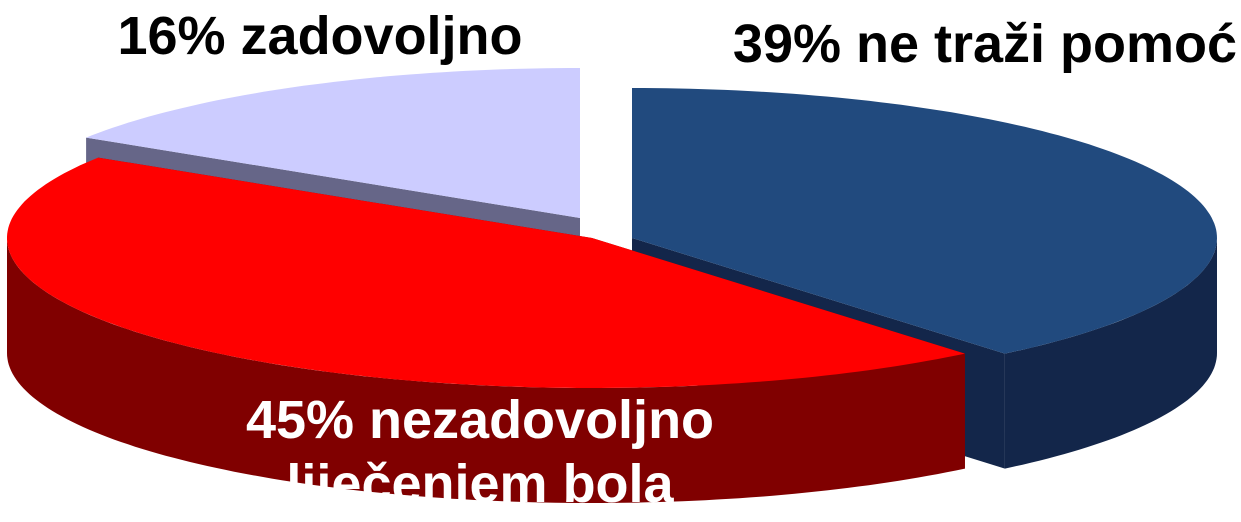 The width and height of the screenshot is (1241, 522). Describe the element at coordinates (985, 44) in the screenshot. I see `data-label: 39% ne traži pomoć` at that location.